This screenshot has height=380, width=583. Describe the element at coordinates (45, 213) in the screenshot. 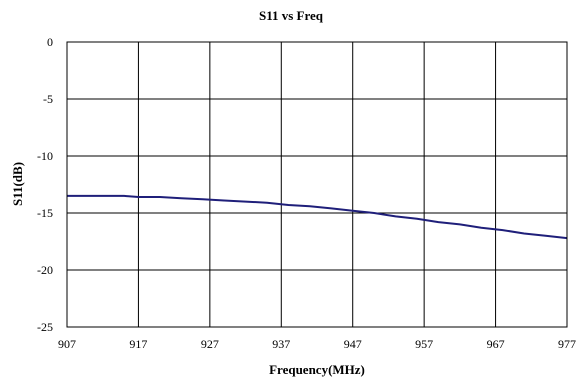

I see `y-tick-label: -15` at that location.